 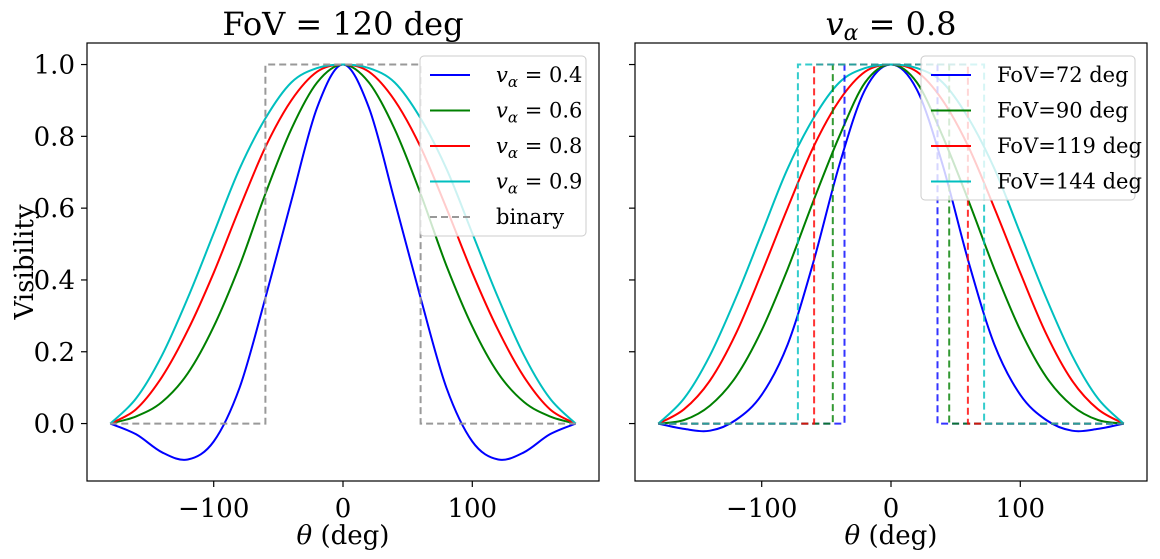 I want to click on y-tick-label: 0.8, so click(x=54, y=137).